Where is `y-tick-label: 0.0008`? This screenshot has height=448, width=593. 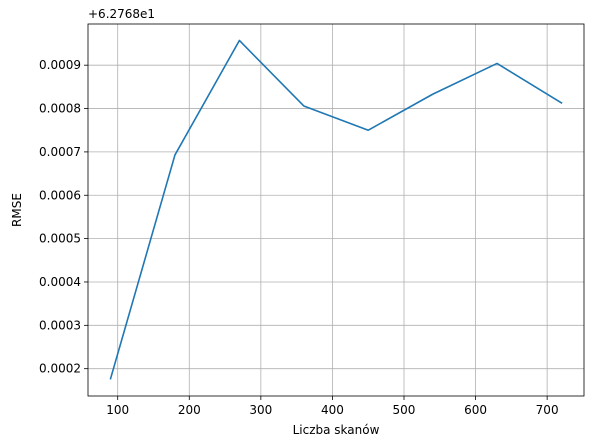 y-tick-label: 0.0008 is located at coordinates (60, 109).